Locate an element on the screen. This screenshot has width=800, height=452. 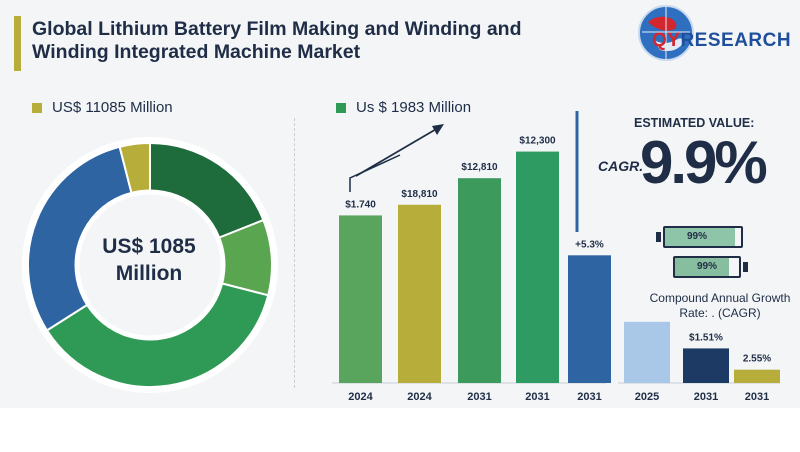
donut-center-line-1: US$ 1085 is located at coordinates (149, 246).